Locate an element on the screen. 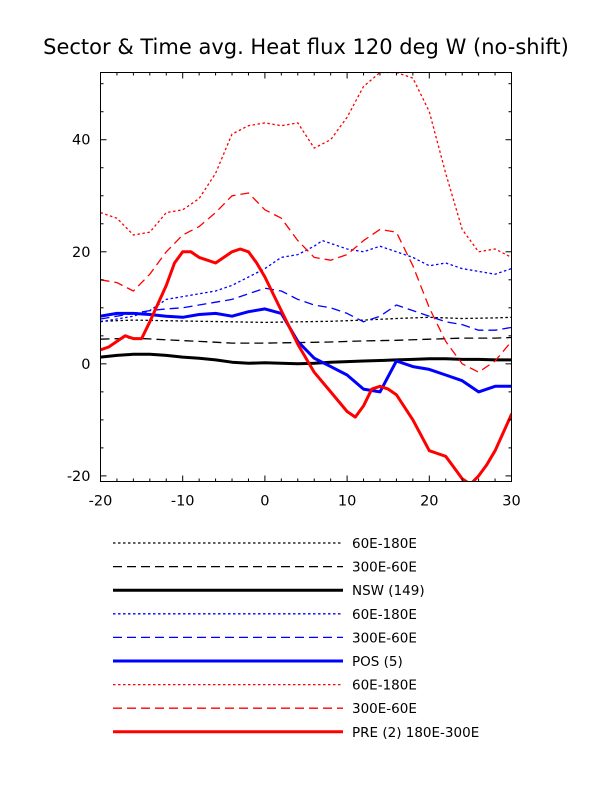 This screenshot has width=612, height=792. legend-label-5: POS (5) is located at coordinates (377, 662).